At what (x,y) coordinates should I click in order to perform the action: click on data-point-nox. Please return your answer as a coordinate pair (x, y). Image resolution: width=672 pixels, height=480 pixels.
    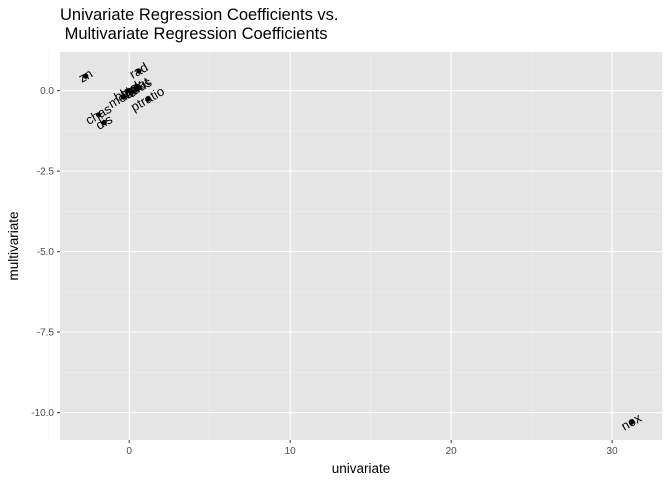
    Looking at the image, I should click on (631, 422).